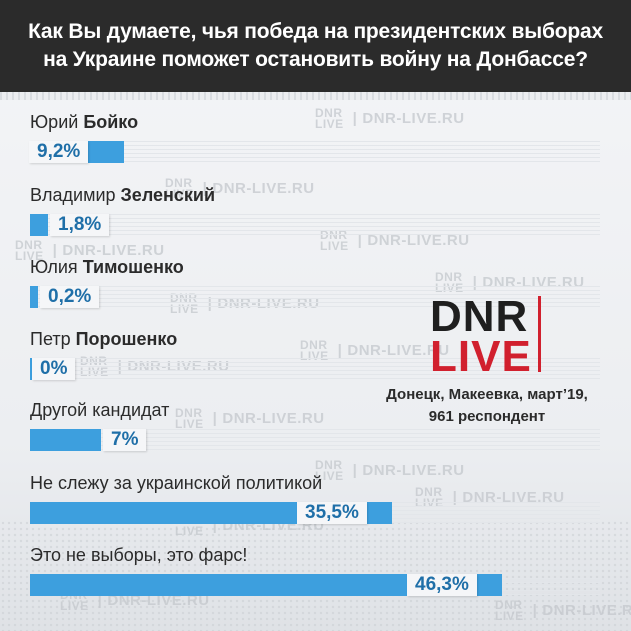  I want to click on bar-category-label: Это не выборы, это фарс!, so click(139, 555).